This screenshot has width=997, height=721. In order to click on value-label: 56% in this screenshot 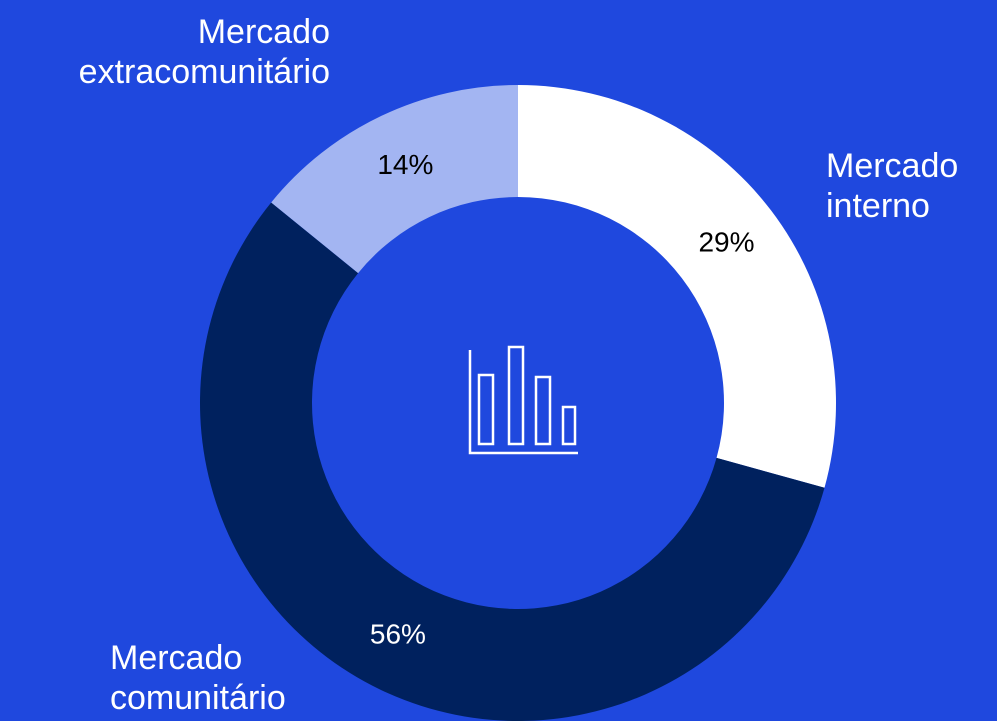, I will do `click(398, 633)`.